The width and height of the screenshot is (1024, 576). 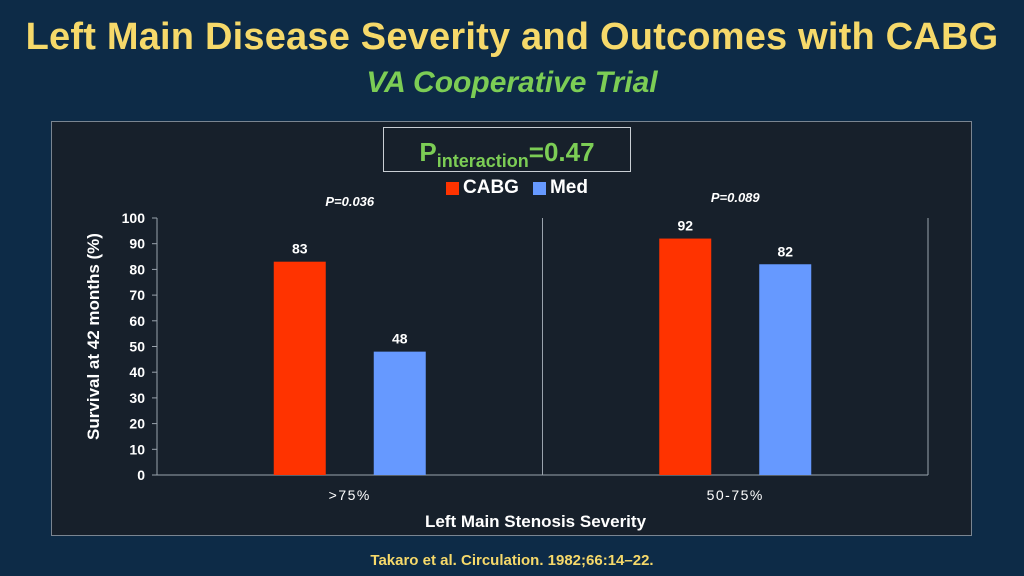 I want to click on x-axis-title: Left Main Stenosis Severity, so click(x=536, y=521).